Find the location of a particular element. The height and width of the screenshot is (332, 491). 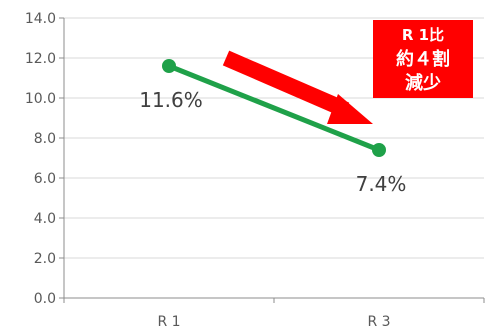

data-label: 7.4% is located at coordinates (381, 184).